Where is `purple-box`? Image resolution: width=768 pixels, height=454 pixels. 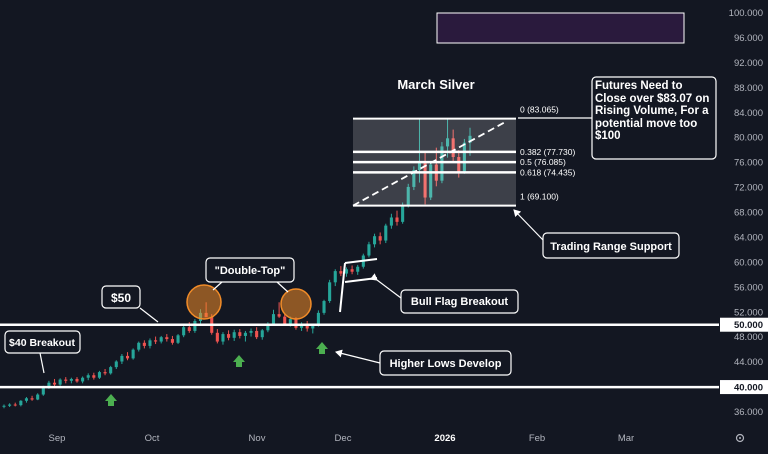
purple-box is located at coordinates (560, 28).